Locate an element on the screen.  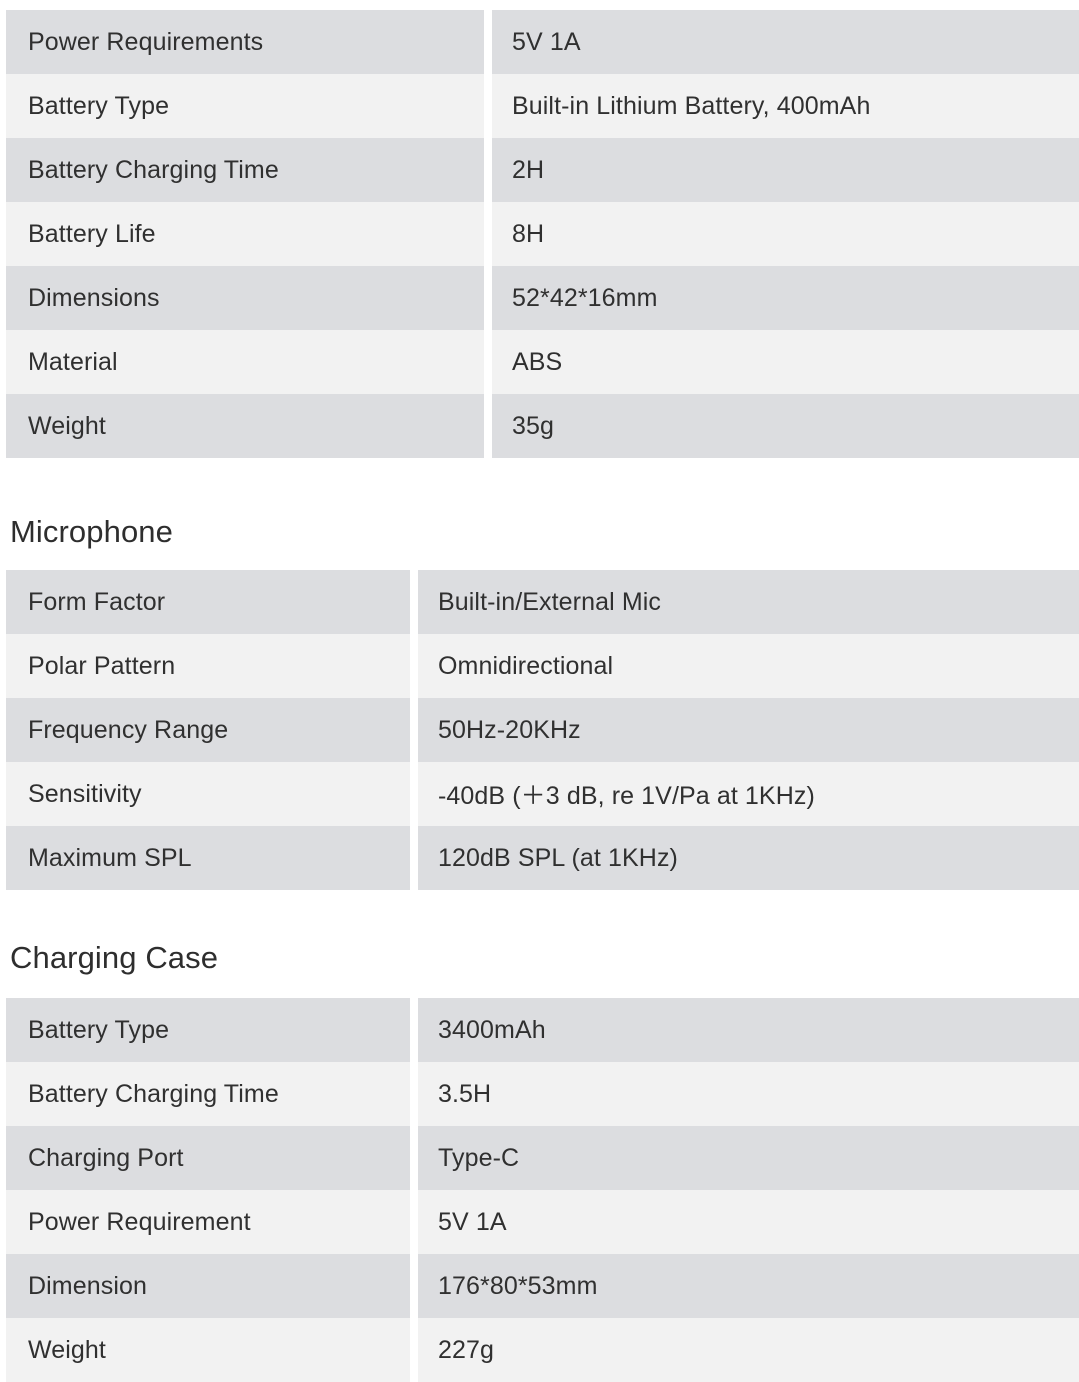
table-row: Form Factor Built-in/External Mic is located at coordinates (542, 602).